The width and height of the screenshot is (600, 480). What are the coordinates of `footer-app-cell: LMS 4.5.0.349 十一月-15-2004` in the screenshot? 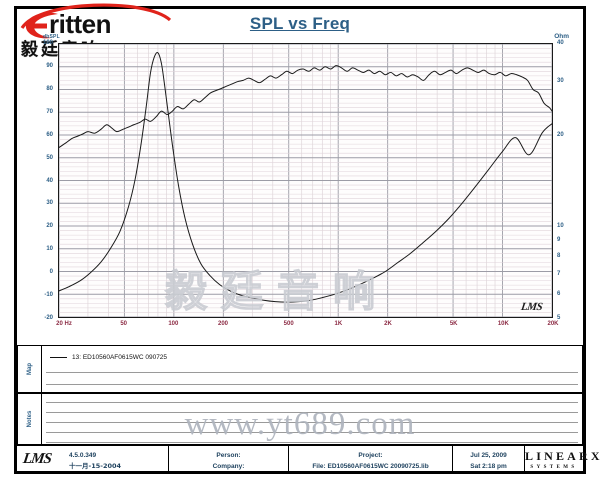 It's located at (93, 459).